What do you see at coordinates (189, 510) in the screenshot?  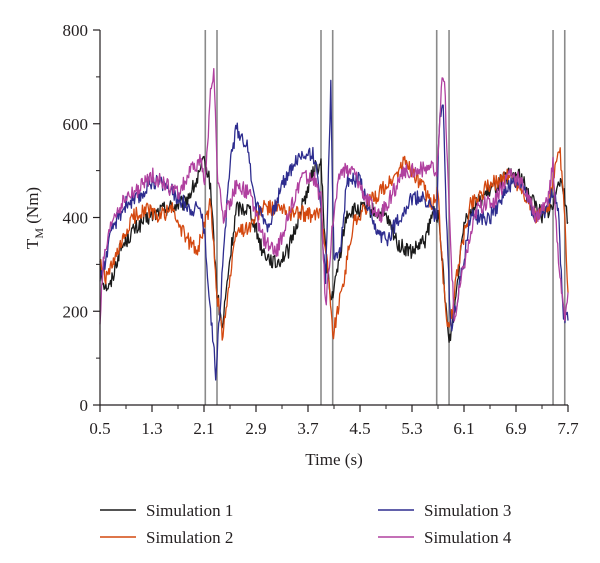 I see `legend-label-1: Simulation 1` at bounding box center [189, 510].